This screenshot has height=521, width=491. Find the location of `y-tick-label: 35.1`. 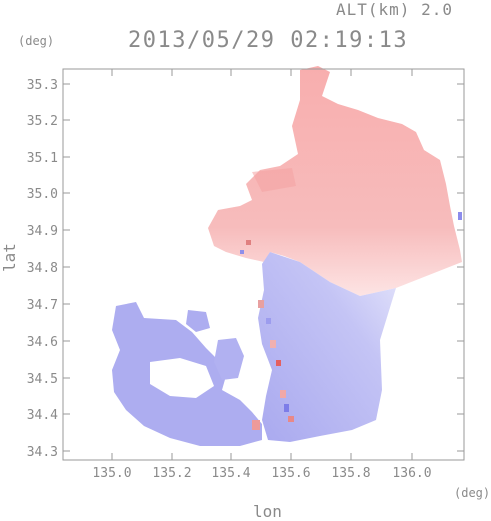

y-tick-label: 35.1 is located at coordinates (42, 158).